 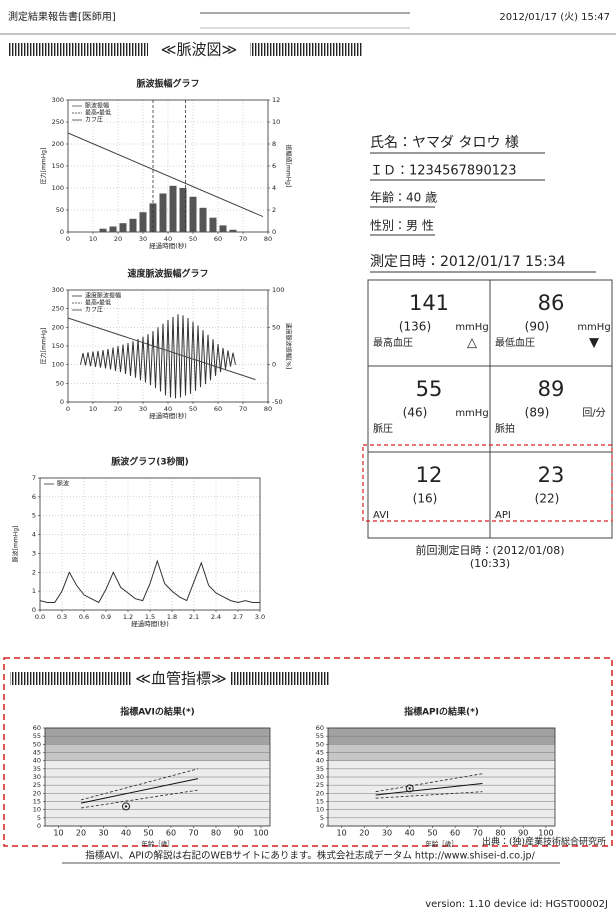 I want to click on x-tick-label: 50, so click(x=148, y=833).